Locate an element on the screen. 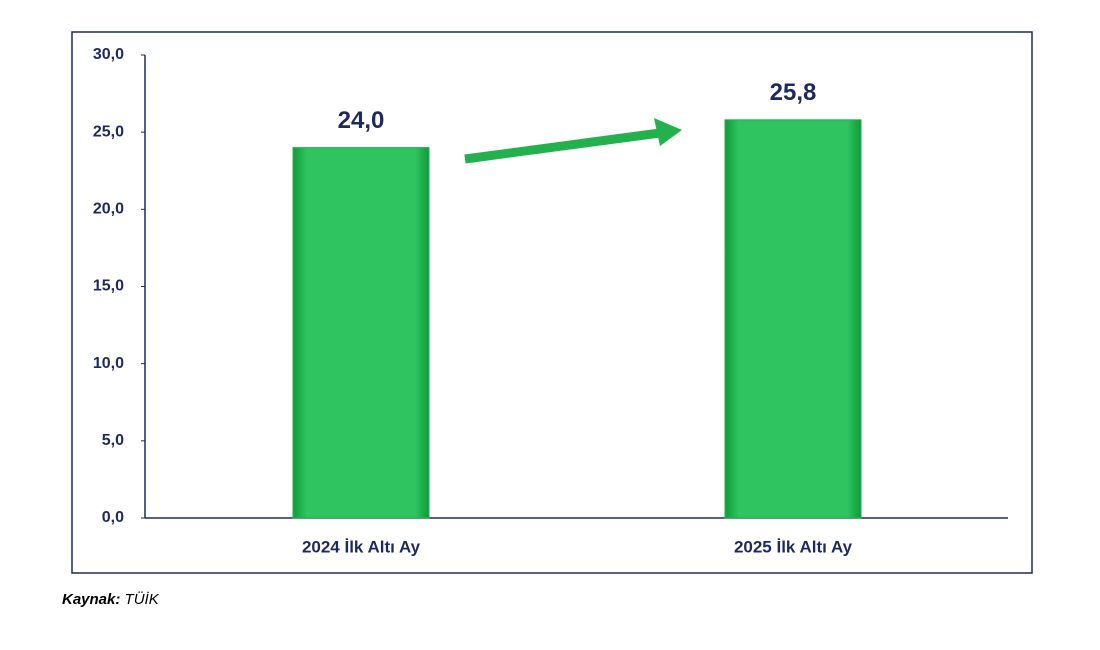  source-text: TÜİK is located at coordinates (142, 599).